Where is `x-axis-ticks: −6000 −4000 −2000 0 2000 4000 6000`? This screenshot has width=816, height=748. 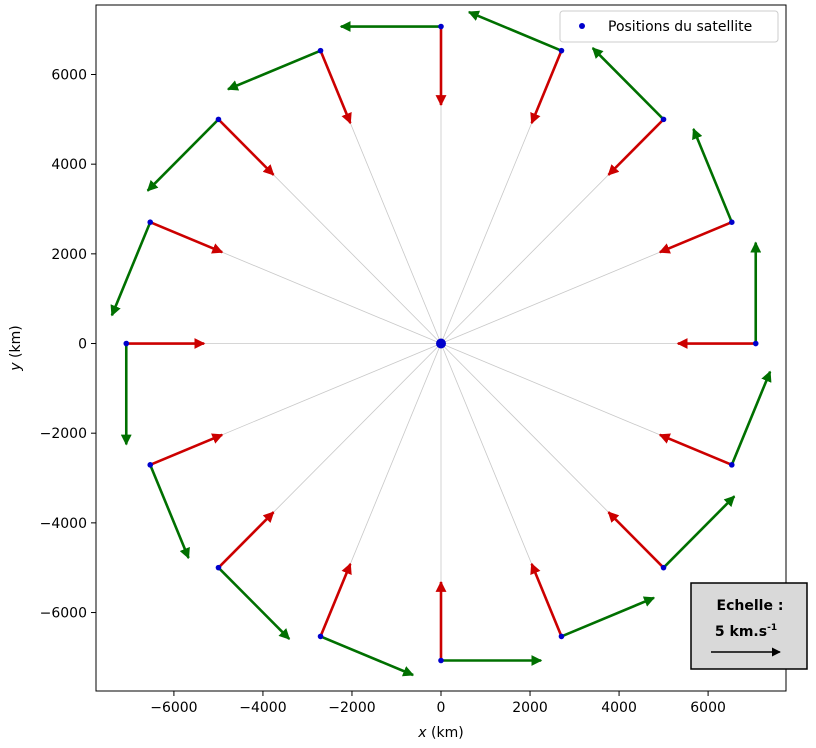 x-axis-ticks: −6000 −4000 −2000 0 2000 4000 6000 is located at coordinates (438, 703).